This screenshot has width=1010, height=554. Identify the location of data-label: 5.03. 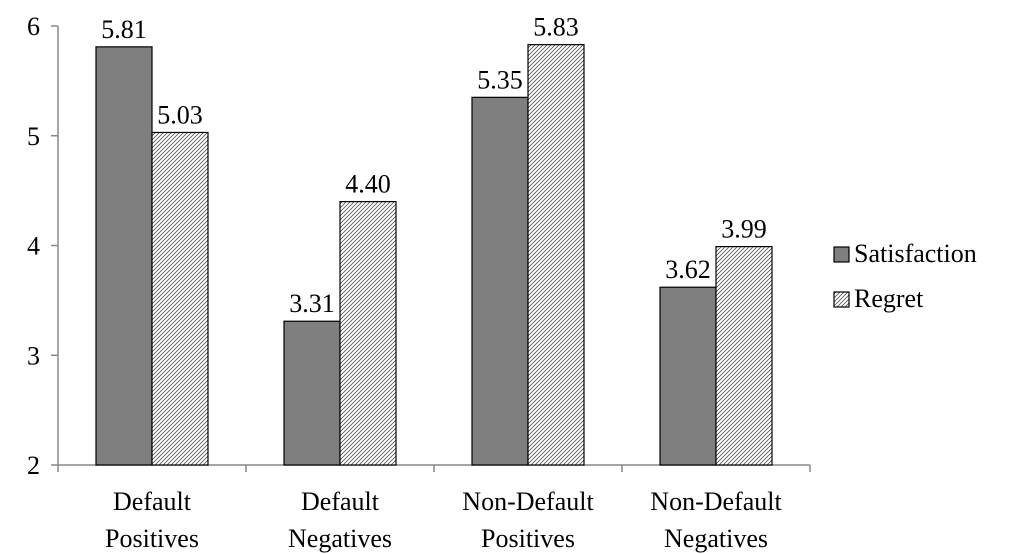
(180, 114).